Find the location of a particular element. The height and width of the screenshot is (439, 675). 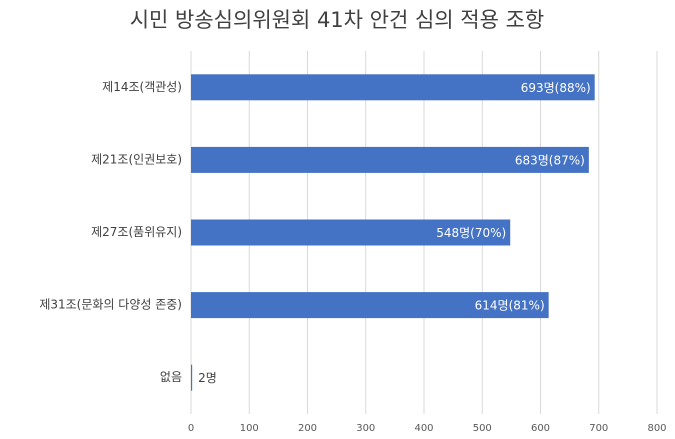

y-tick-label: 제14조(객관성) is located at coordinates (142, 87).